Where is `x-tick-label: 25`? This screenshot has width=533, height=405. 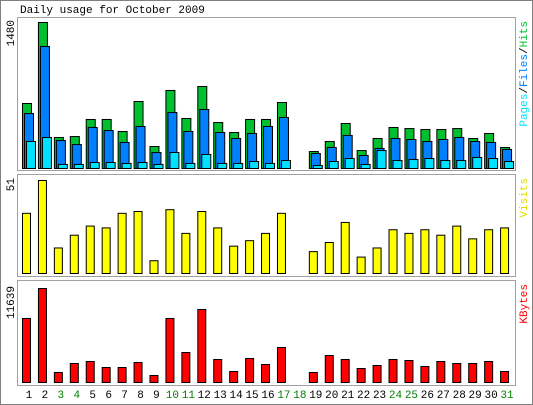 x-tick-label: 25 is located at coordinates (411, 396).